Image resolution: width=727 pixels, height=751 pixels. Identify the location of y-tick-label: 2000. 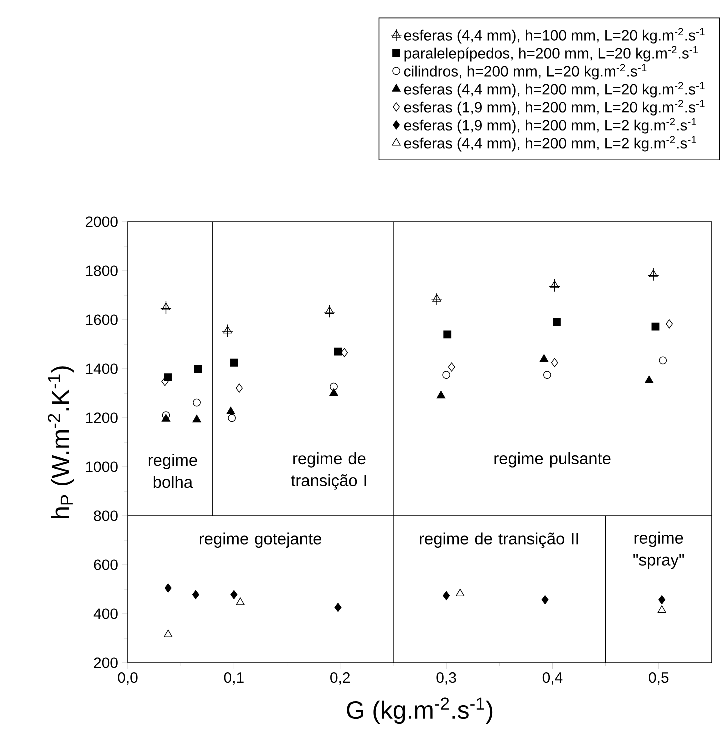
(102, 222).